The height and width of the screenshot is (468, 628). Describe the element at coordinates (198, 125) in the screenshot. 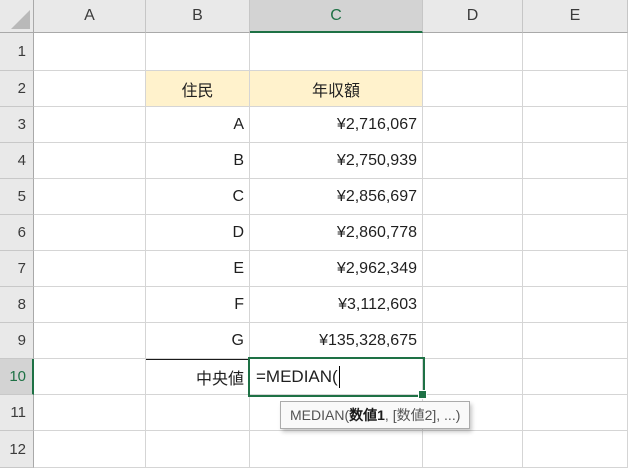

I see `cell-B3: A` at that location.